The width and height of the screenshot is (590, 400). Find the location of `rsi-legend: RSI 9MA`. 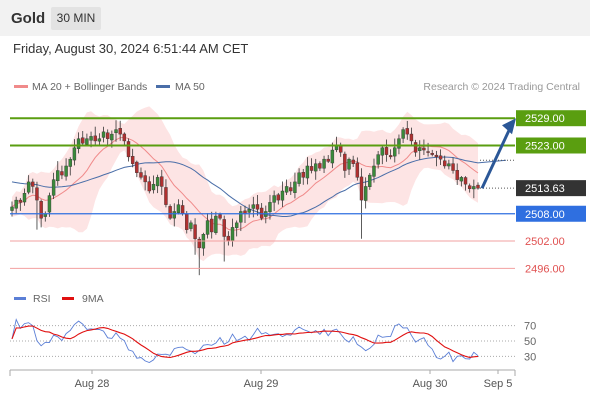

rsi-legend: RSI 9MA is located at coordinates (59, 299).